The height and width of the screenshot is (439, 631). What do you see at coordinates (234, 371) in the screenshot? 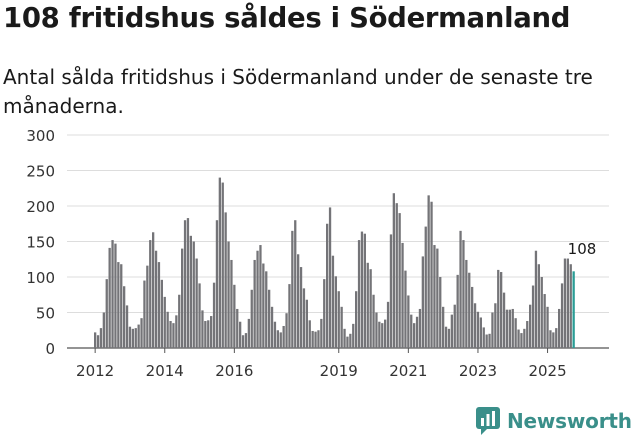
I see `x-tick-label: 2016` at bounding box center [234, 371].